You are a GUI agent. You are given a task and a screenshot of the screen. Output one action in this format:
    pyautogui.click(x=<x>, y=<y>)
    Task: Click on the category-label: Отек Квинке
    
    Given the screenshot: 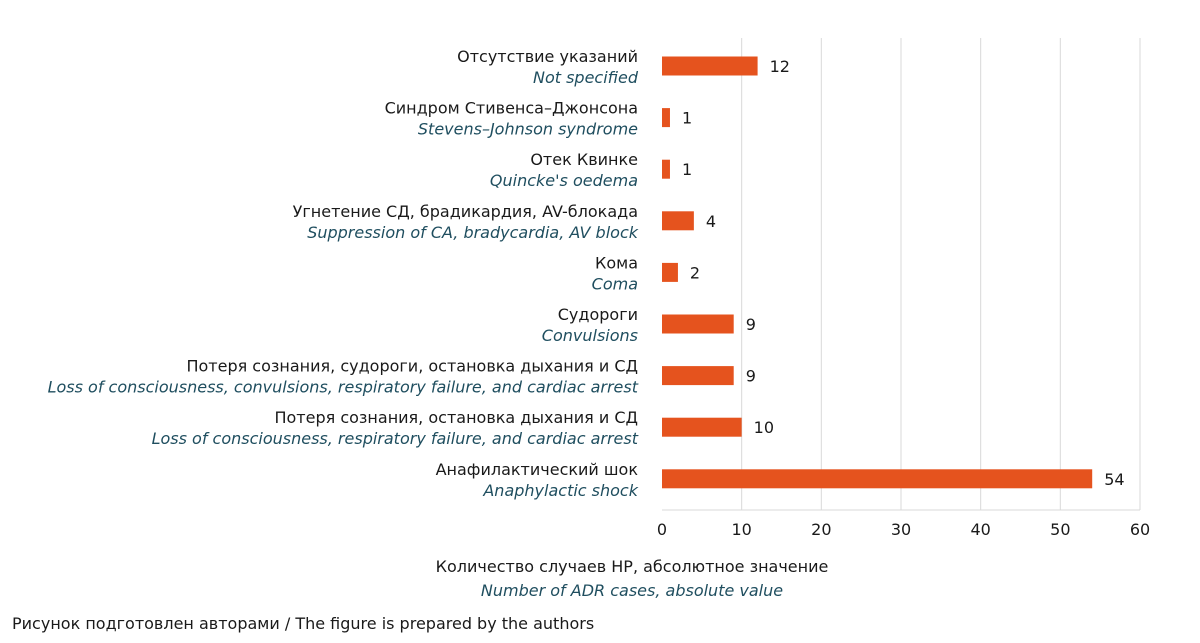 What is the action you would take?
    pyautogui.click(x=584, y=159)
    